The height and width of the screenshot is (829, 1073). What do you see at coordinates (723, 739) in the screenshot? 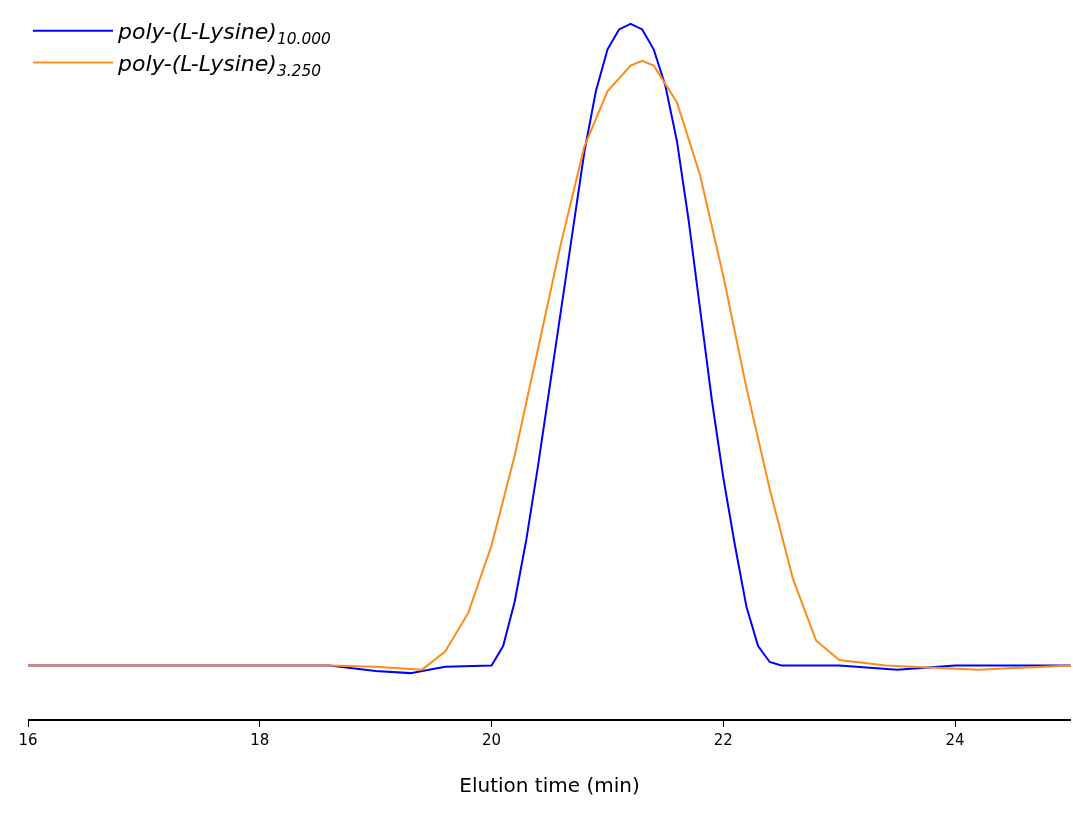
I see `x-tick-label: 22` at bounding box center [723, 739].